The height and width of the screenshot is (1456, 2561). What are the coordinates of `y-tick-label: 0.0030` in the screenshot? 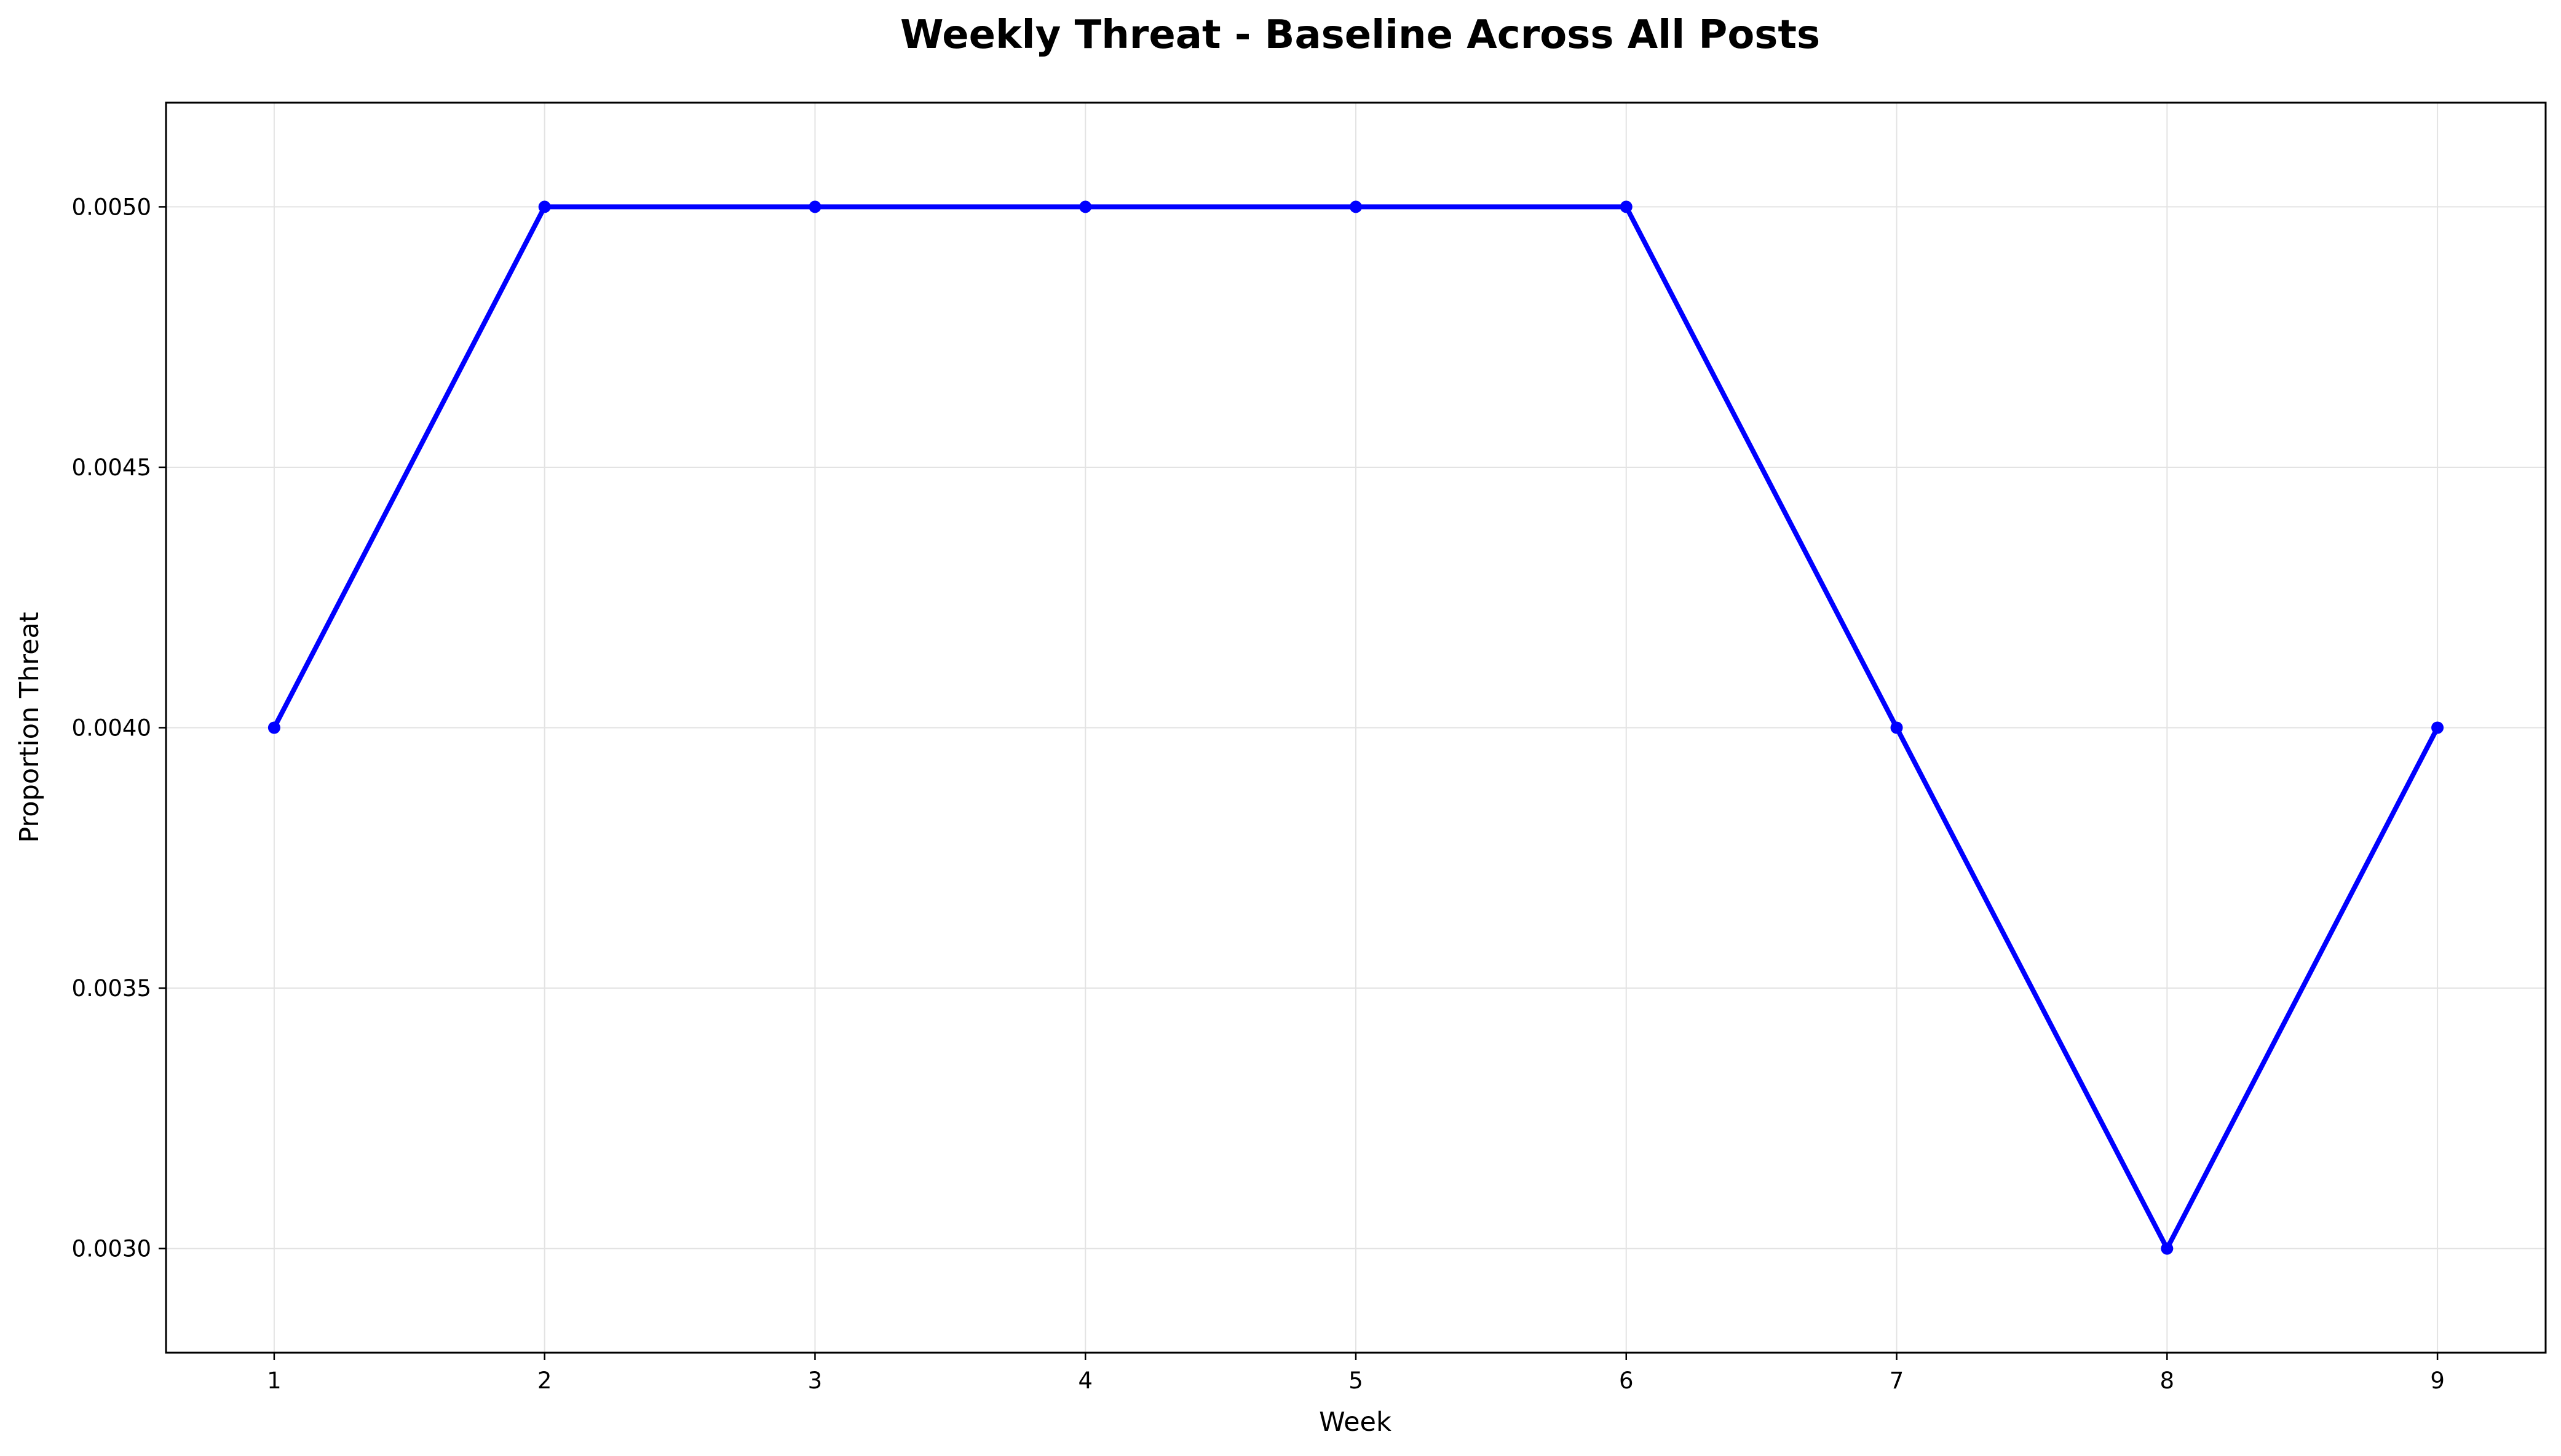 It's located at (111, 1249).